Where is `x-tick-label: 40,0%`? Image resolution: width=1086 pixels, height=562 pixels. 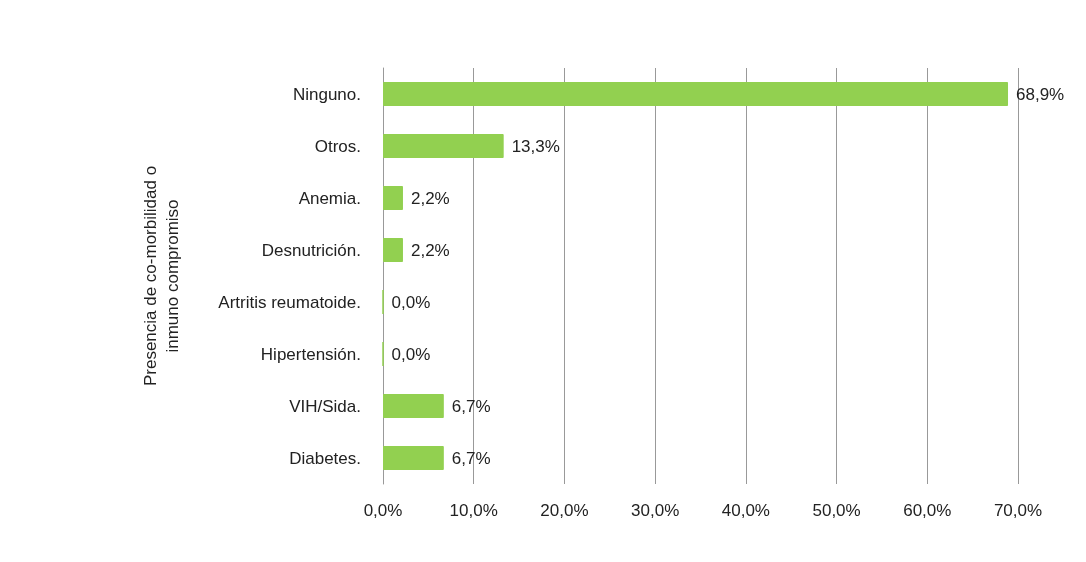 x-tick-label: 40,0% is located at coordinates (745, 510).